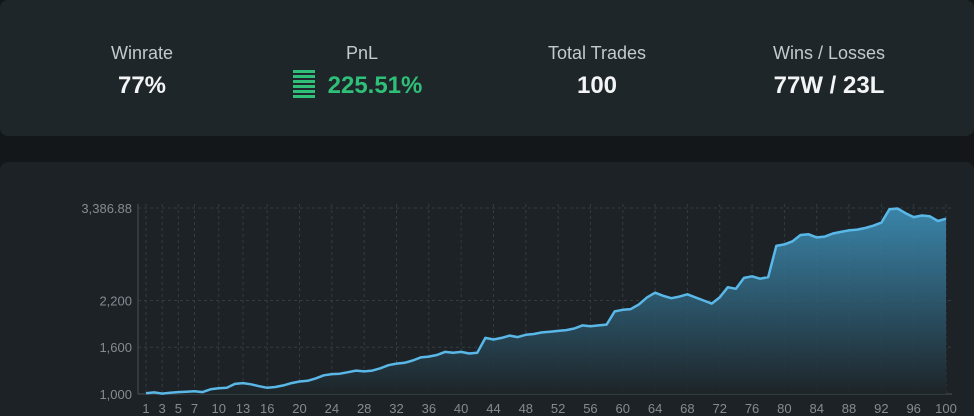 This screenshot has width=974, height=416. What do you see at coordinates (299, 408) in the screenshot?
I see `x-tick-label: 20` at bounding box center [299, 408].